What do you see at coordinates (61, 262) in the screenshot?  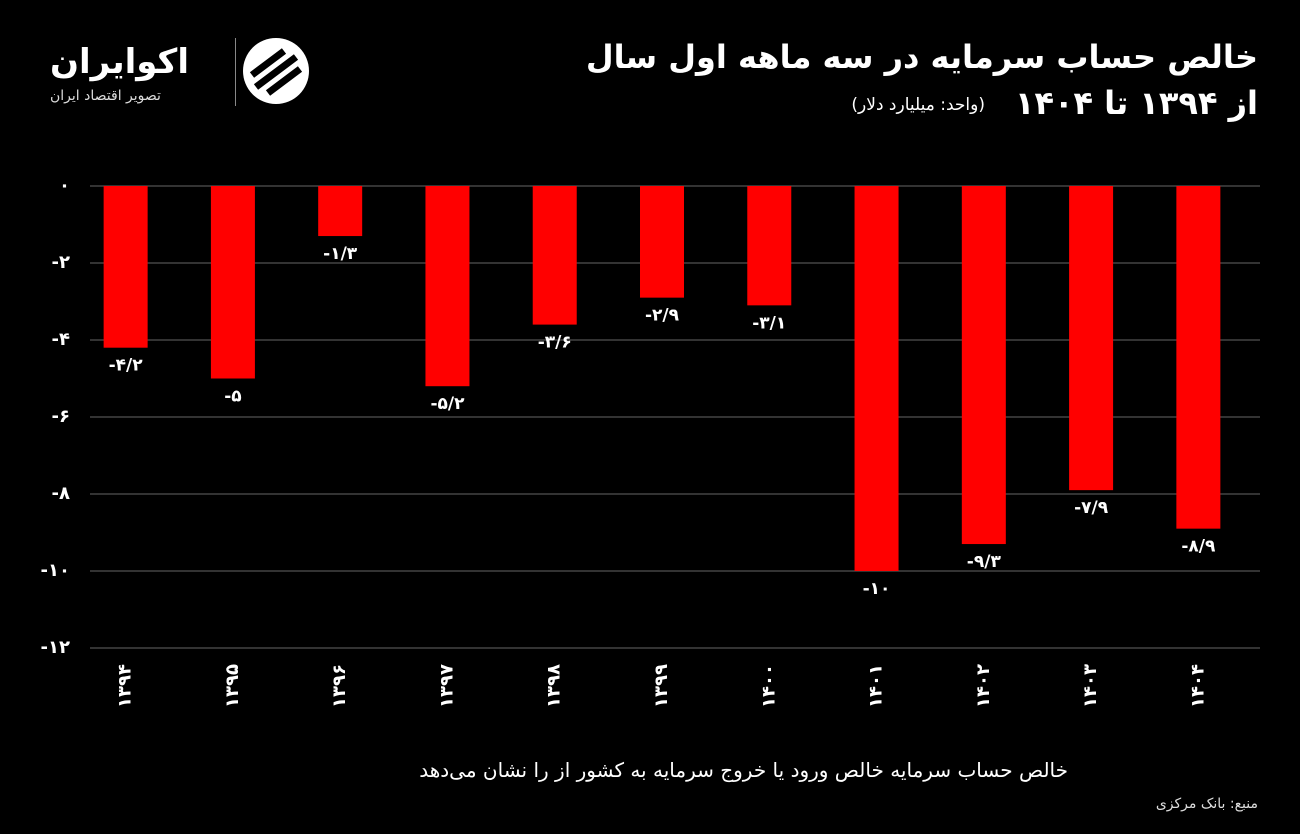 I see `y-tick-label: -۲` at bounding box center [61, 262].